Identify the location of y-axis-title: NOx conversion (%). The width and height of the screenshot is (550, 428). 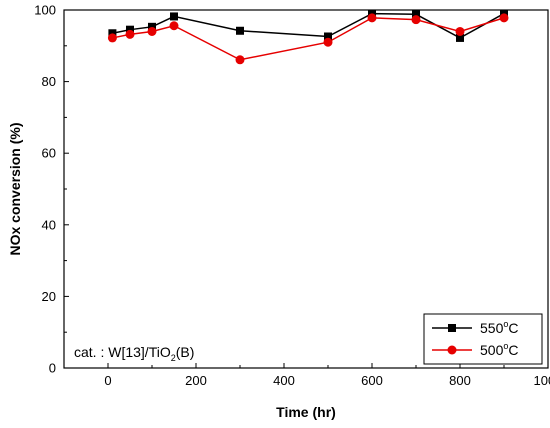
(15, 188).